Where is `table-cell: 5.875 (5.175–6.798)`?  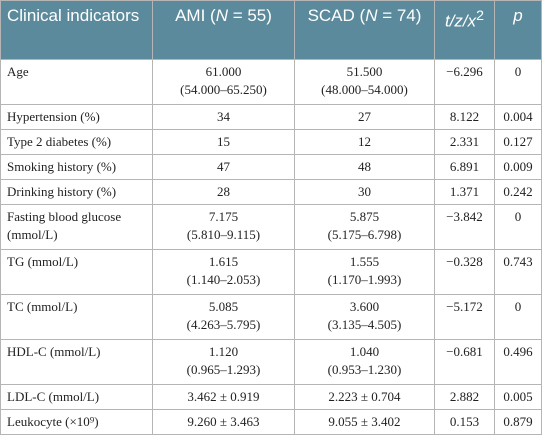 table-cell: 5.875 (5.175–6.798) is located at coordinates (364, 227).